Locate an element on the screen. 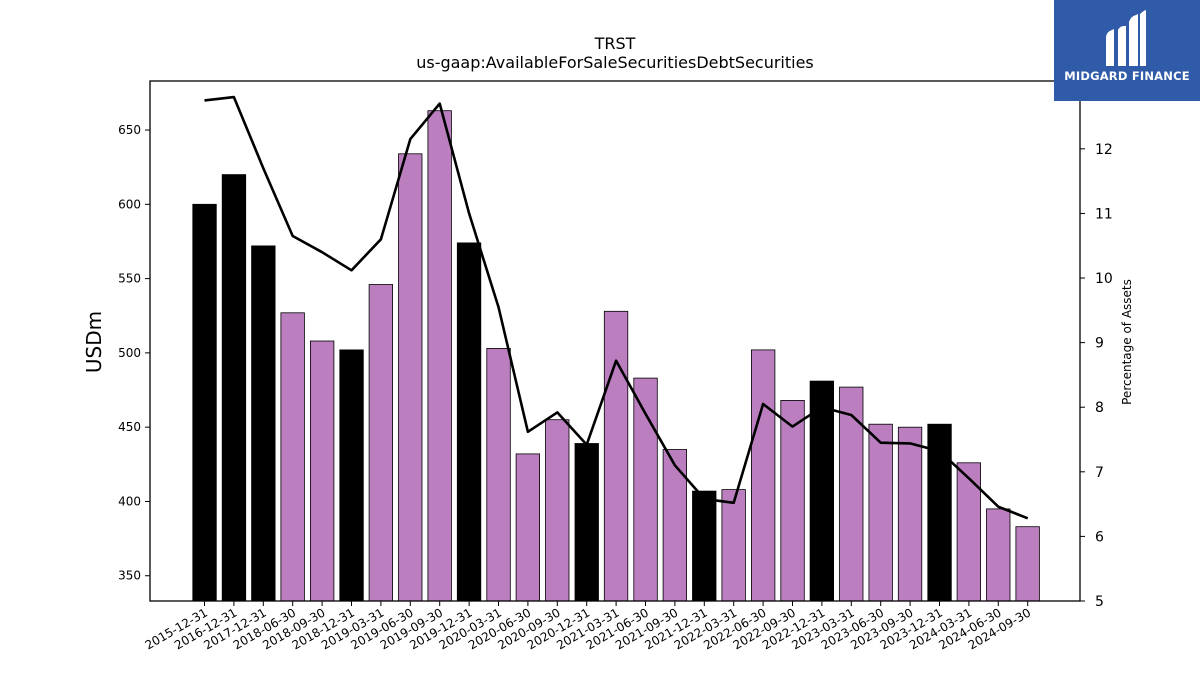  y2-tick-label: 5 is located at coordinates (1099, 602).